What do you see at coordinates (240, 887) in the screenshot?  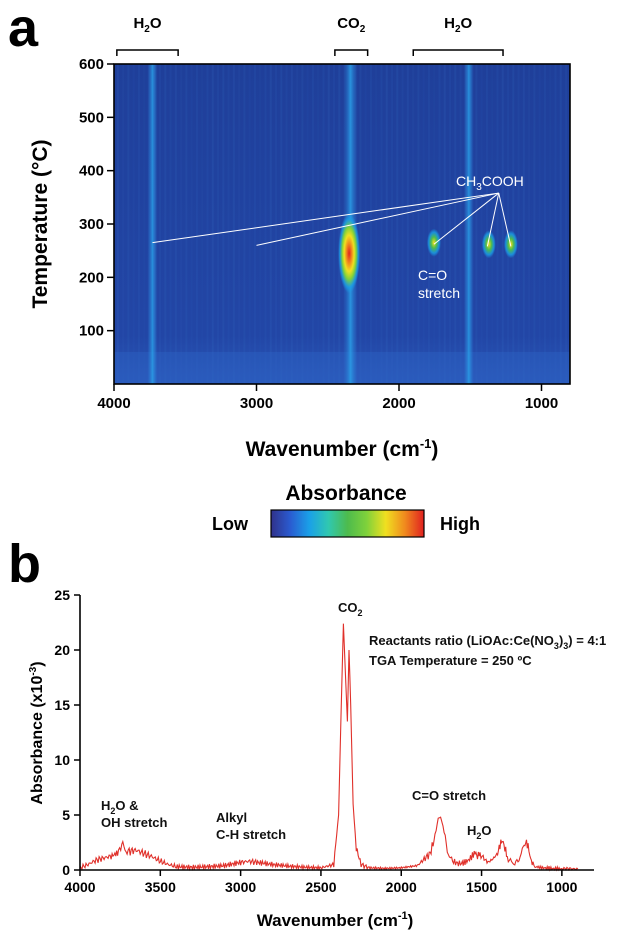 I see `spectrum-x-tick-label: 3000` at bounding box center [240, 887].